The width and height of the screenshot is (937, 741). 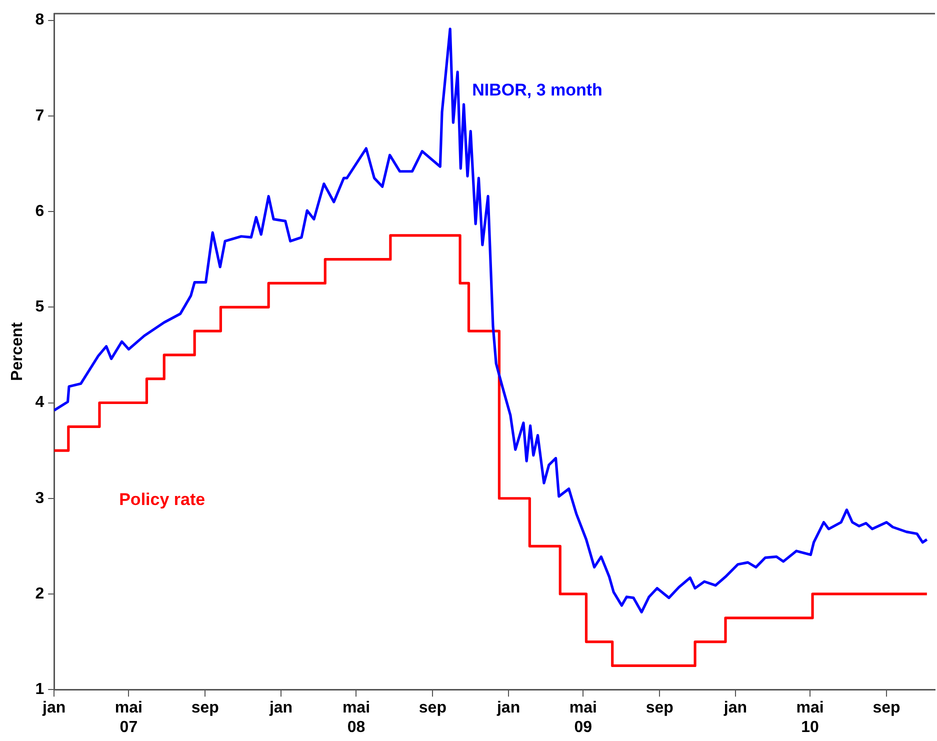 I want to click on y-tick-label: 2, so click(x=39, y=593).